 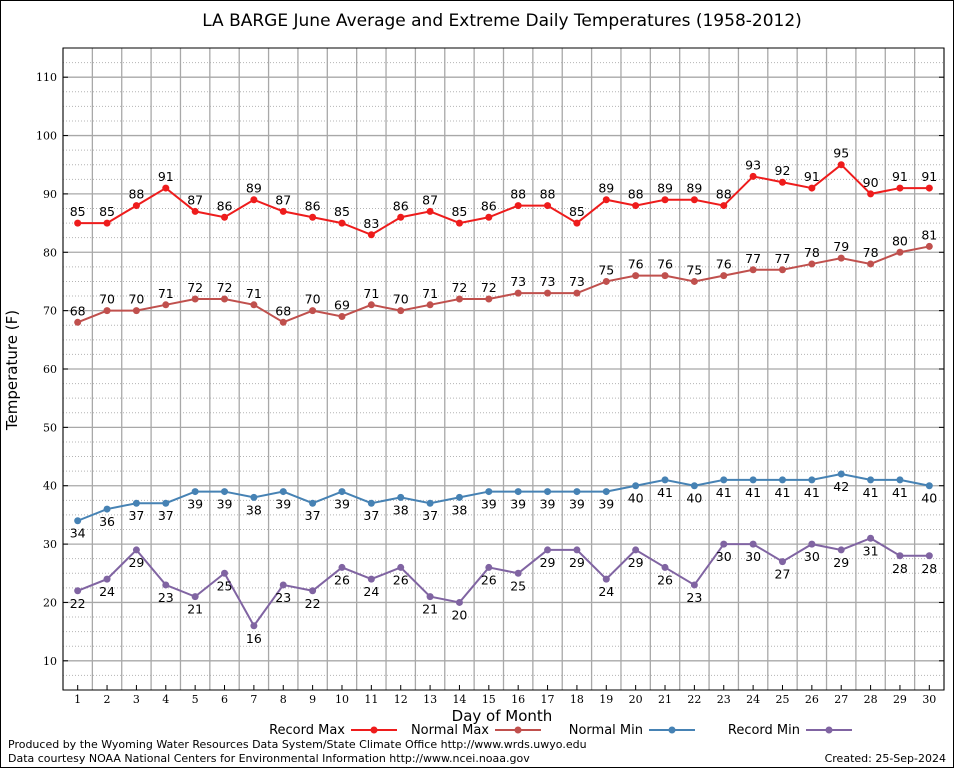 What do you see at coordinates (606, 269) in the screenshot?
I see `data-label: 75` at bounding box center [606, 269].